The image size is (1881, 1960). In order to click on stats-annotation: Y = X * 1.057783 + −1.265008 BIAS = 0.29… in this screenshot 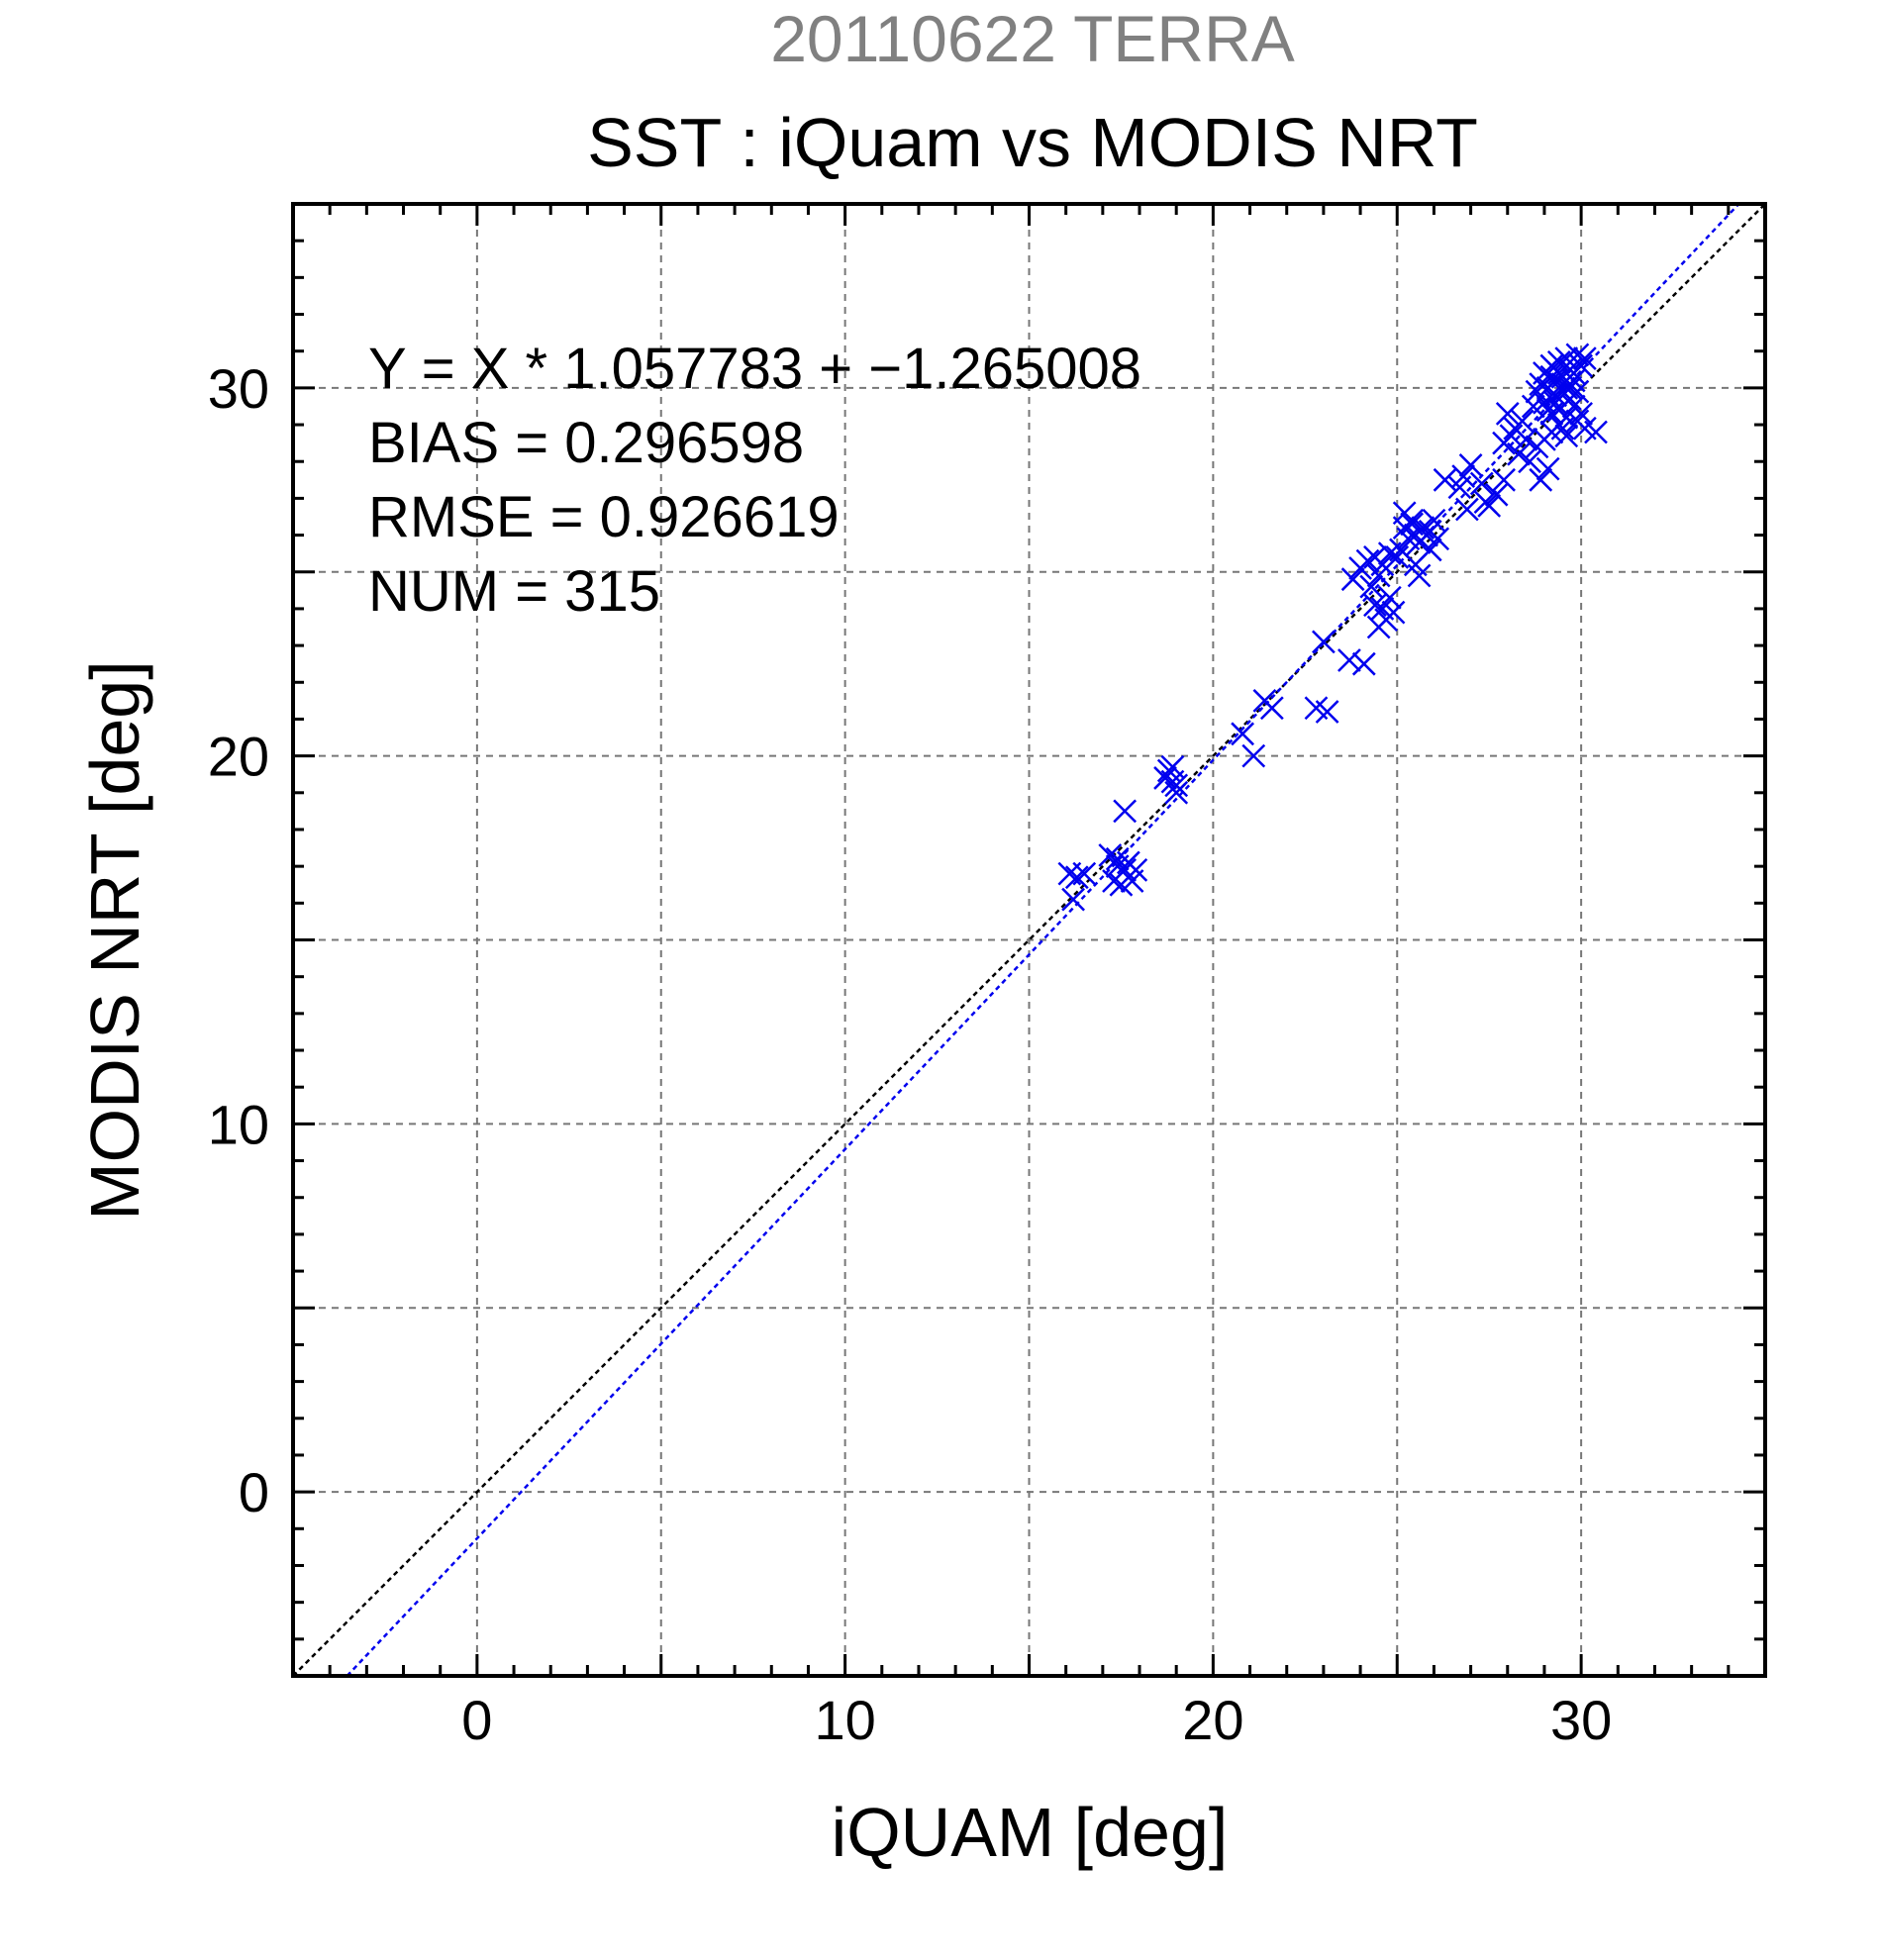, I will do `click(754, 480)`.